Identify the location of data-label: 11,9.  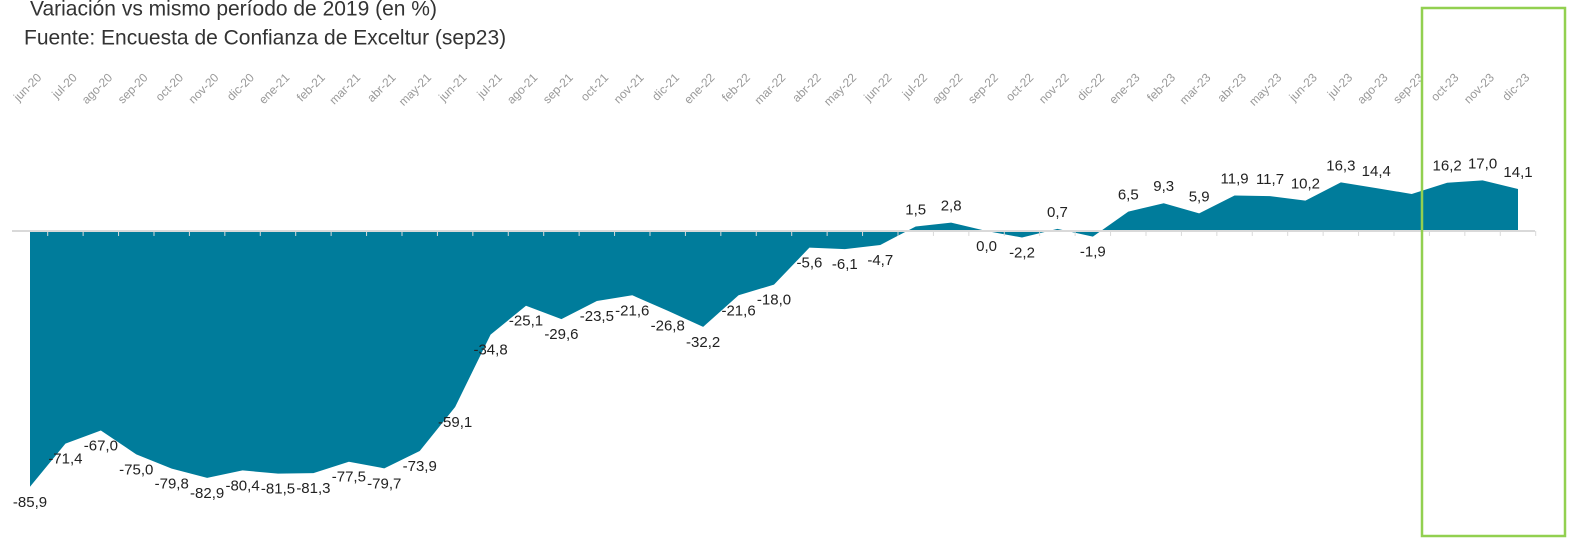
(1235, 178).